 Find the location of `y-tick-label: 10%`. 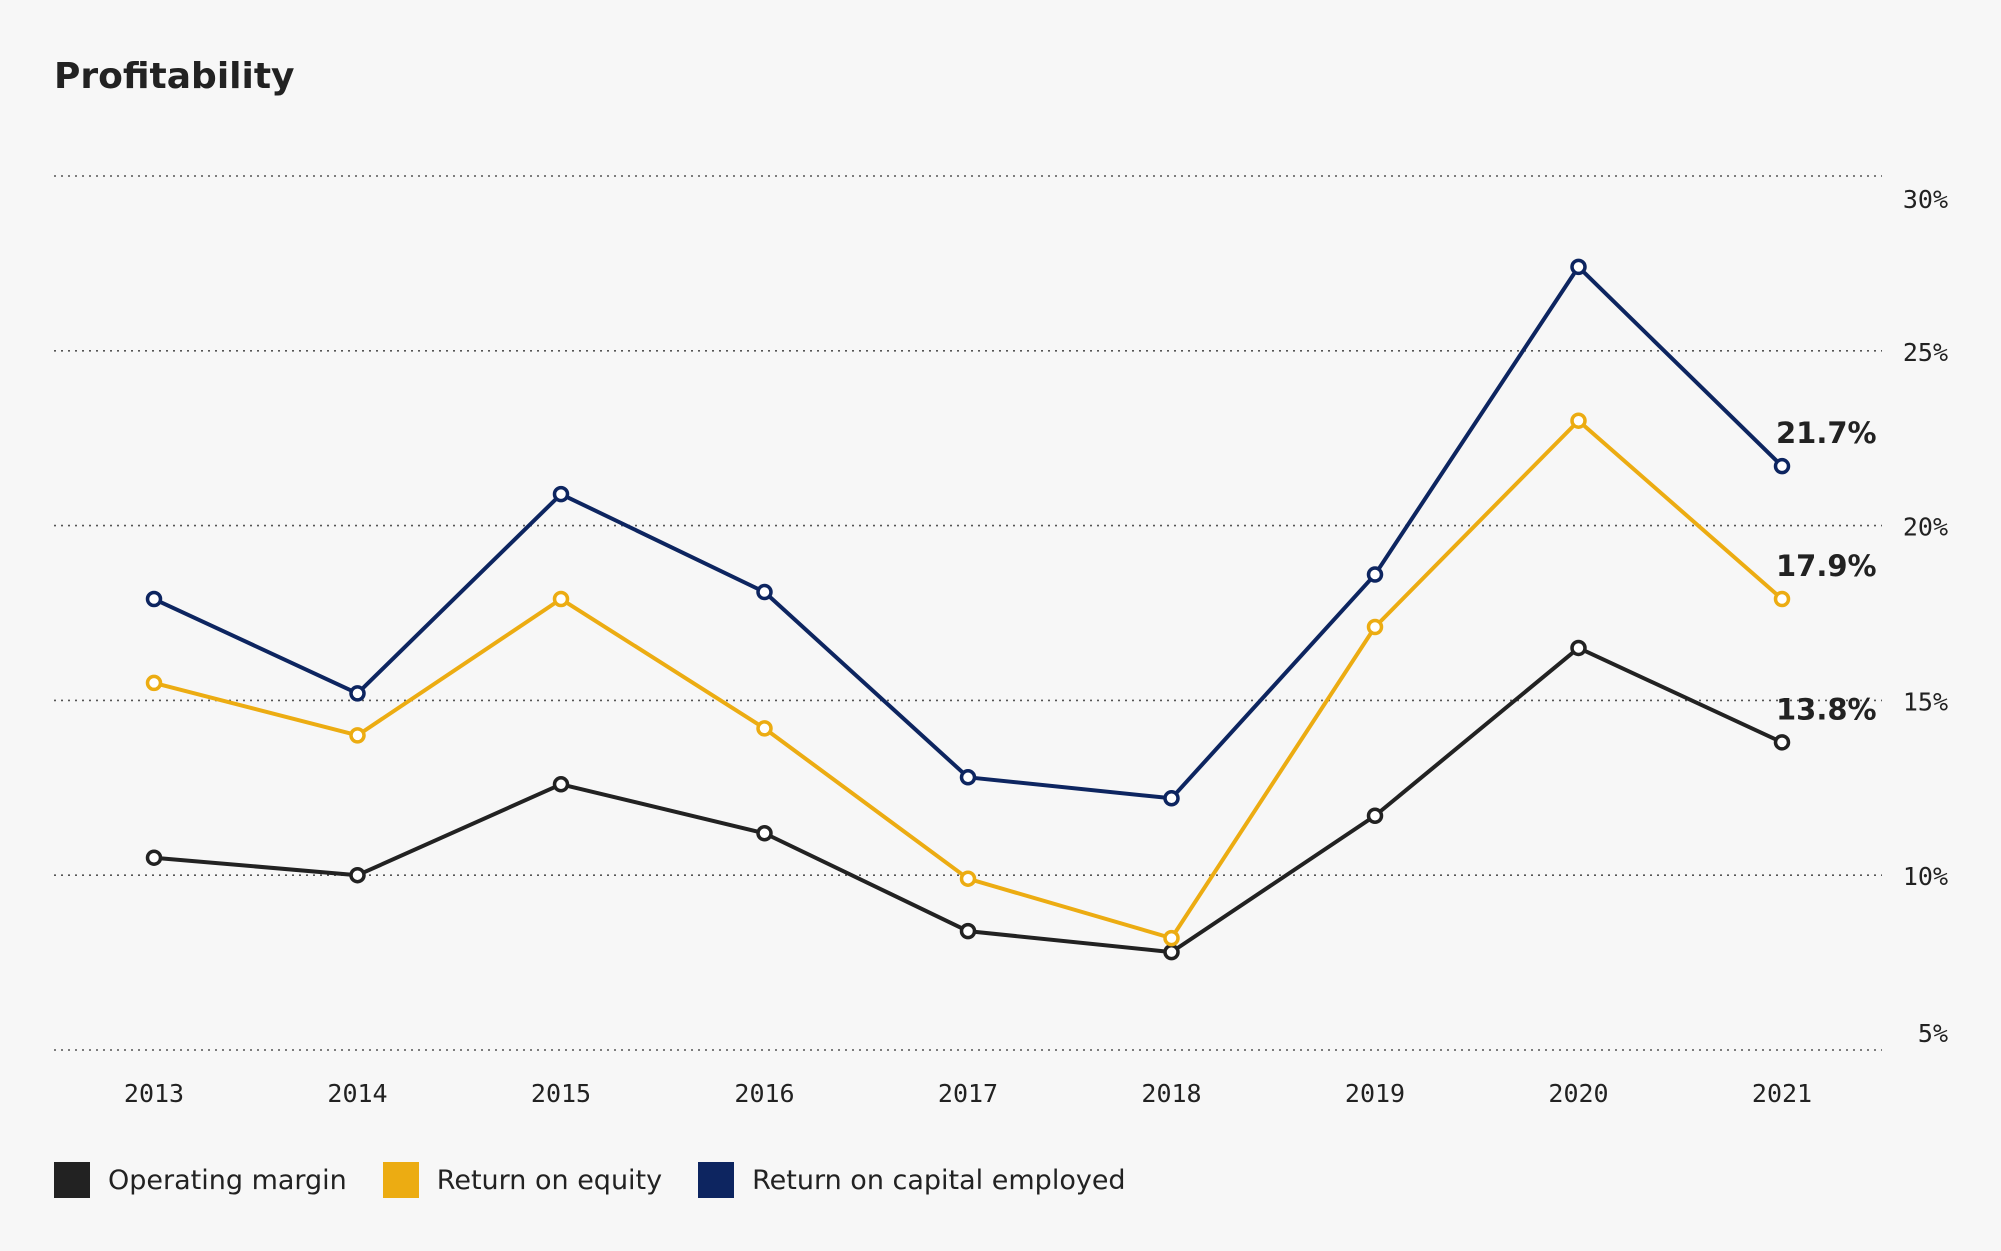

y-tick-label: 10% is located at coordinates (1925, 876).